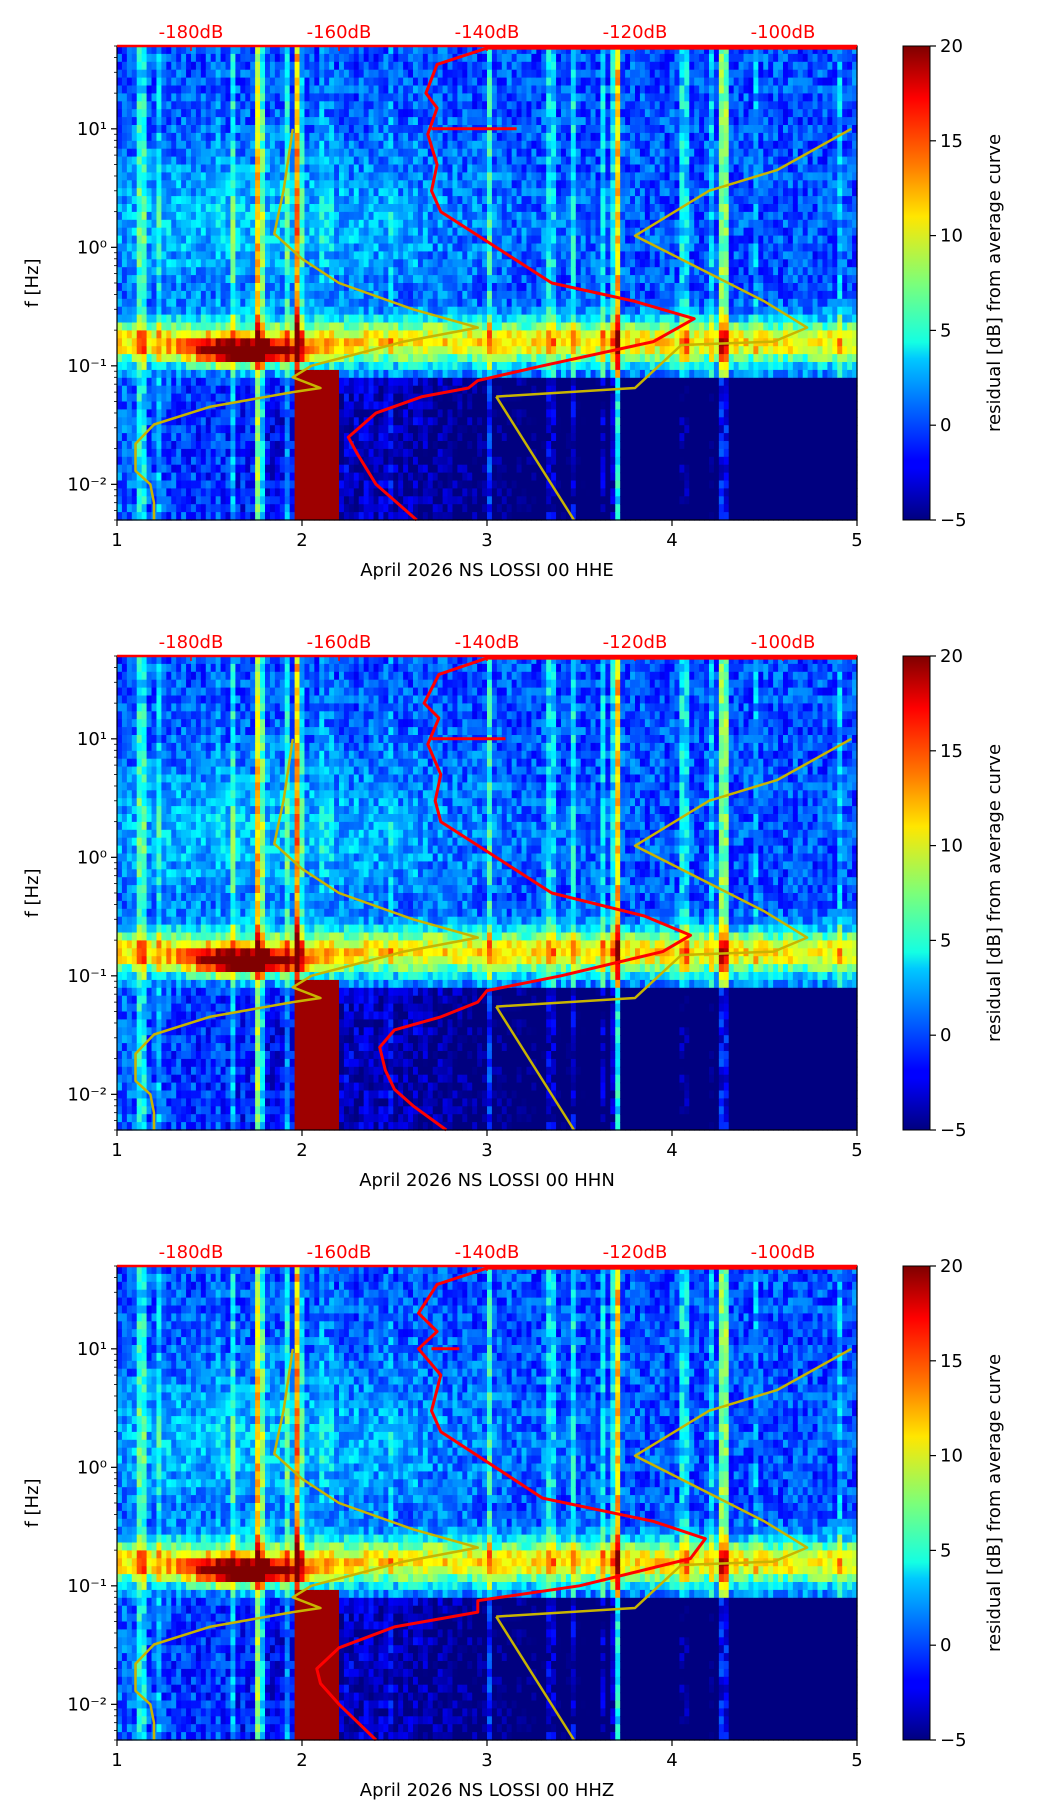  Describe the element at coordinates (487, 1790) in the screenshot. I see `x-axis-label: April 2026 NS LOSSI 00 HHZ` at that location.